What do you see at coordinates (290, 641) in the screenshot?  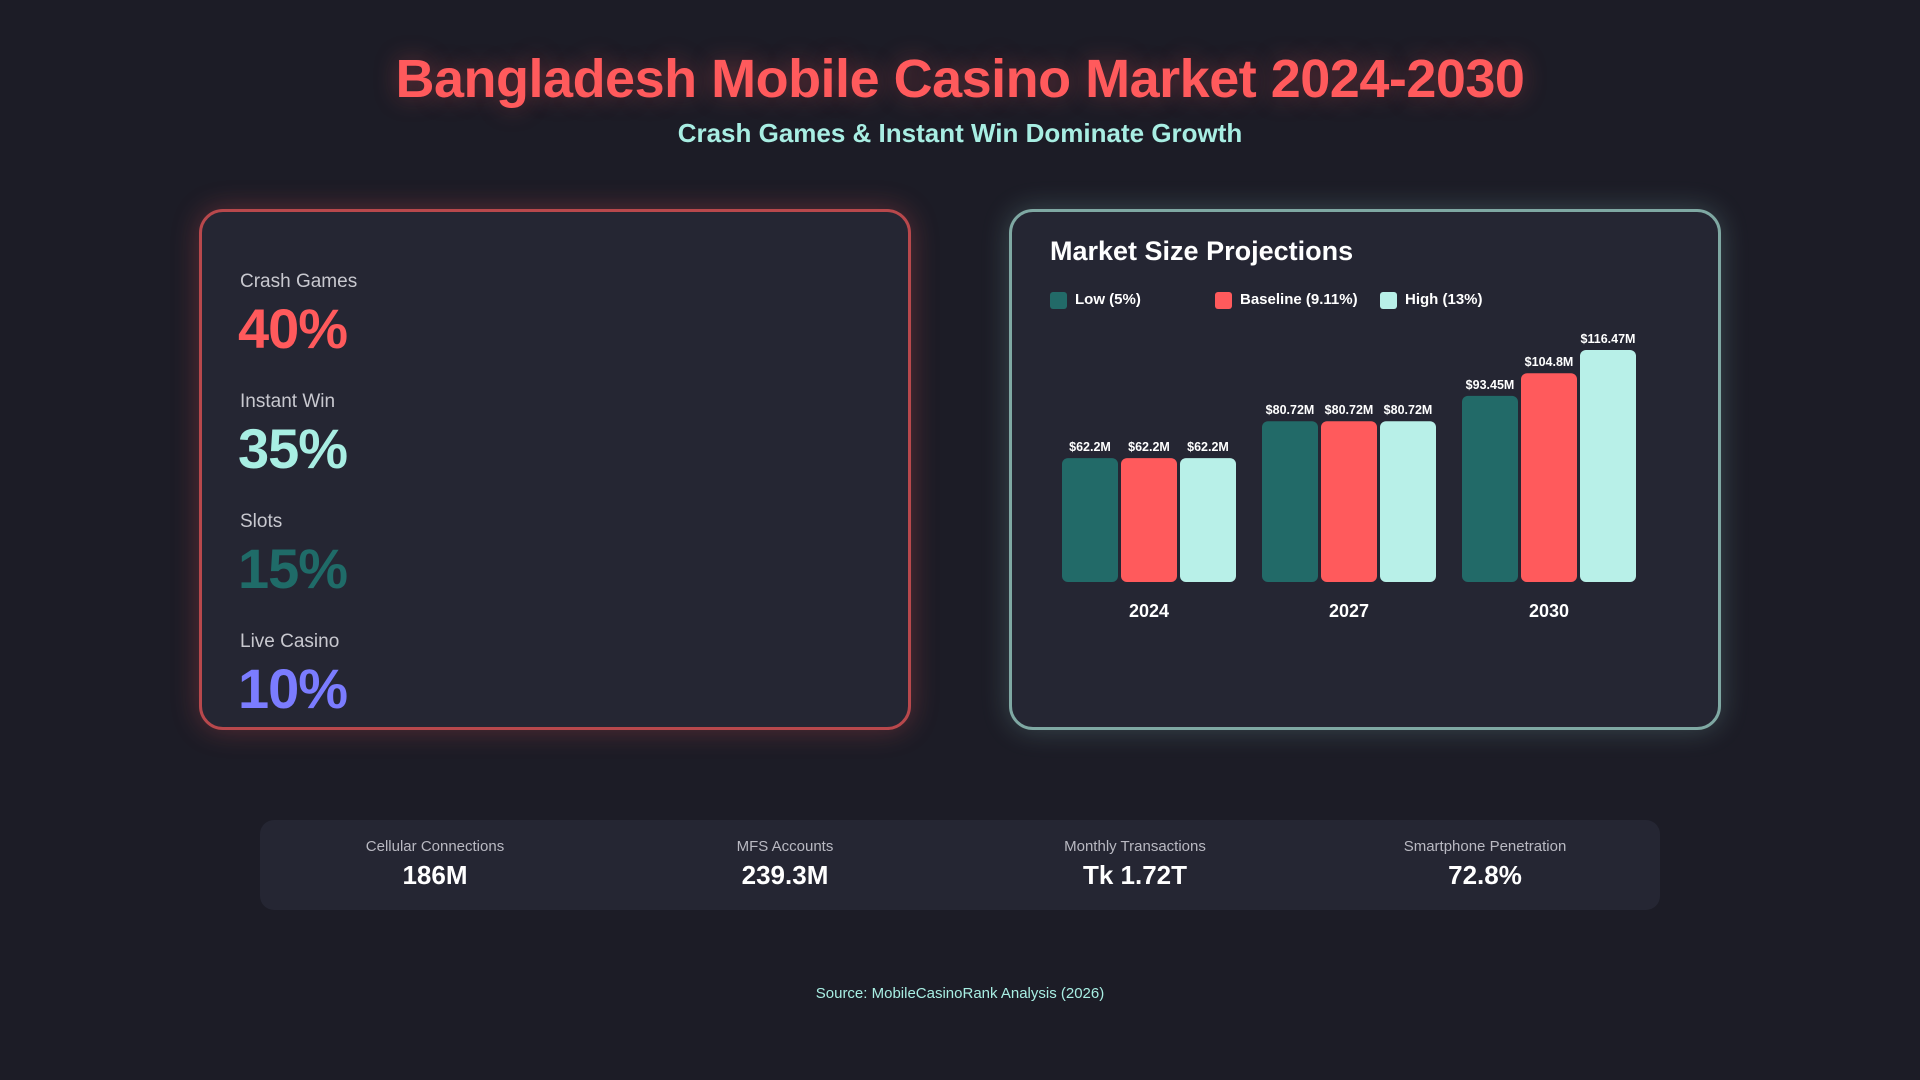 I see `live-casino-label: Live Casino` at bounding box center [290, 641].